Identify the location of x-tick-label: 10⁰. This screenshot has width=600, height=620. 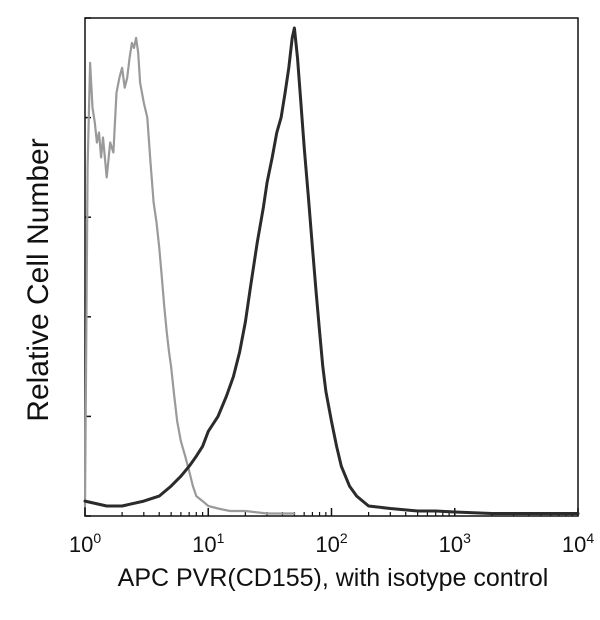
(85, 543).